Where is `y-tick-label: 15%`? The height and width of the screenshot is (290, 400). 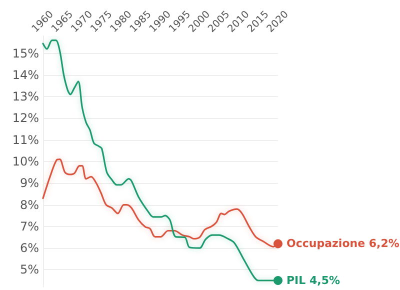
y-tick-label: 15% is located at coordinates (25, 53).